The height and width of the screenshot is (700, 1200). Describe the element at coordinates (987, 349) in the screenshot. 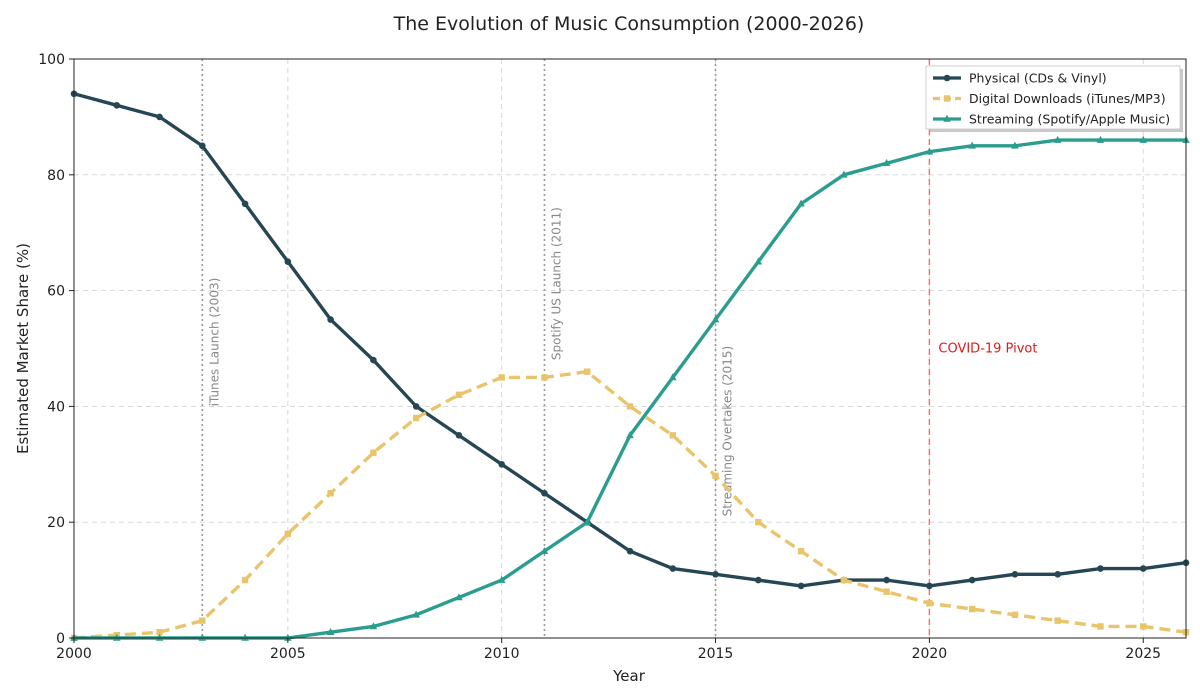

I see `covid-annotation: COVID-19 Pivot` at that location.